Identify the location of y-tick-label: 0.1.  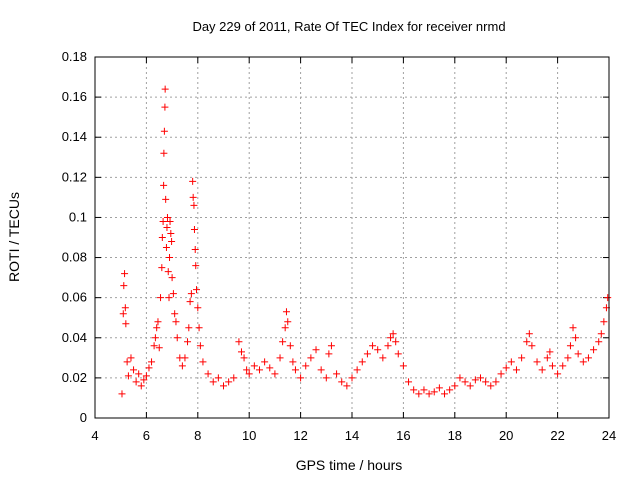
(78, 216).